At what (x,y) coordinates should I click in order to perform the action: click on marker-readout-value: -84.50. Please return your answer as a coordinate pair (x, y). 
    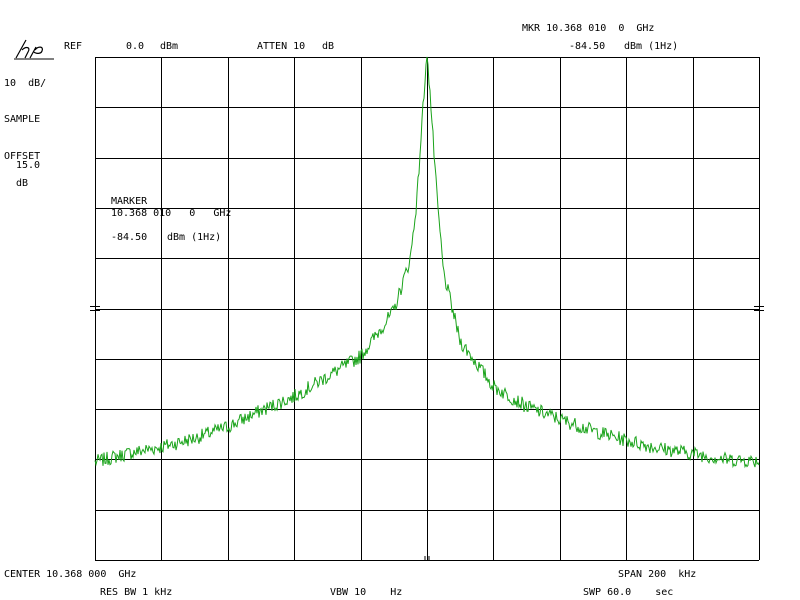
    Looking at the image, I should click on (587, 46).